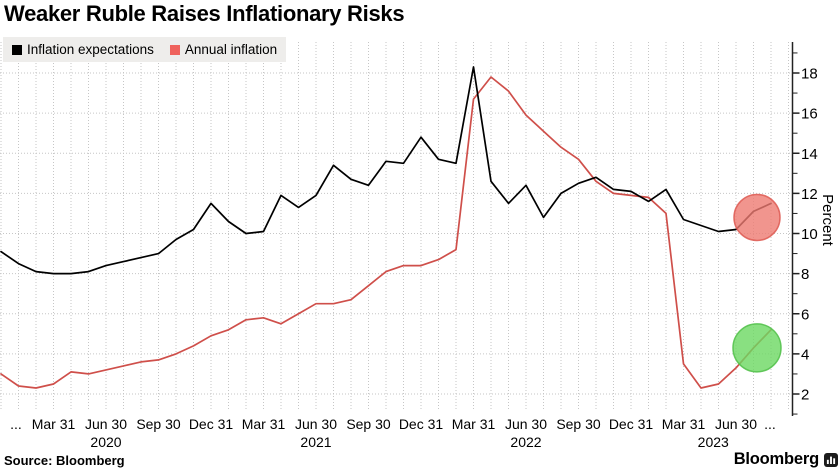 The height and width of the screenshot is (473, 840). I want to click on y-tick-label: 6, so click(805, 314).